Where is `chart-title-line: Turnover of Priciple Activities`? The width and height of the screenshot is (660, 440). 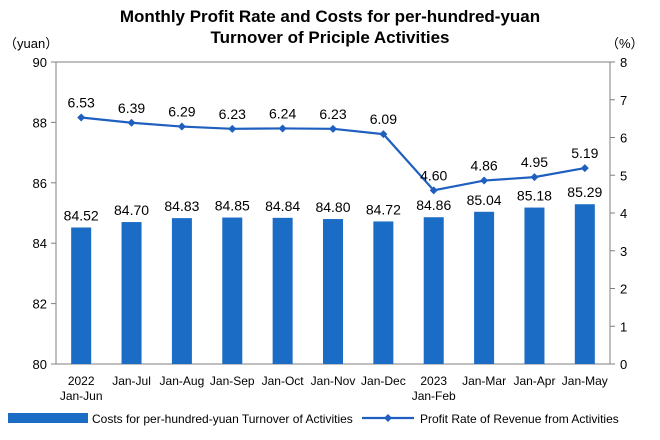
chart-title-line: Turnover of Priciple Activities is located at coordinates (329, 37).